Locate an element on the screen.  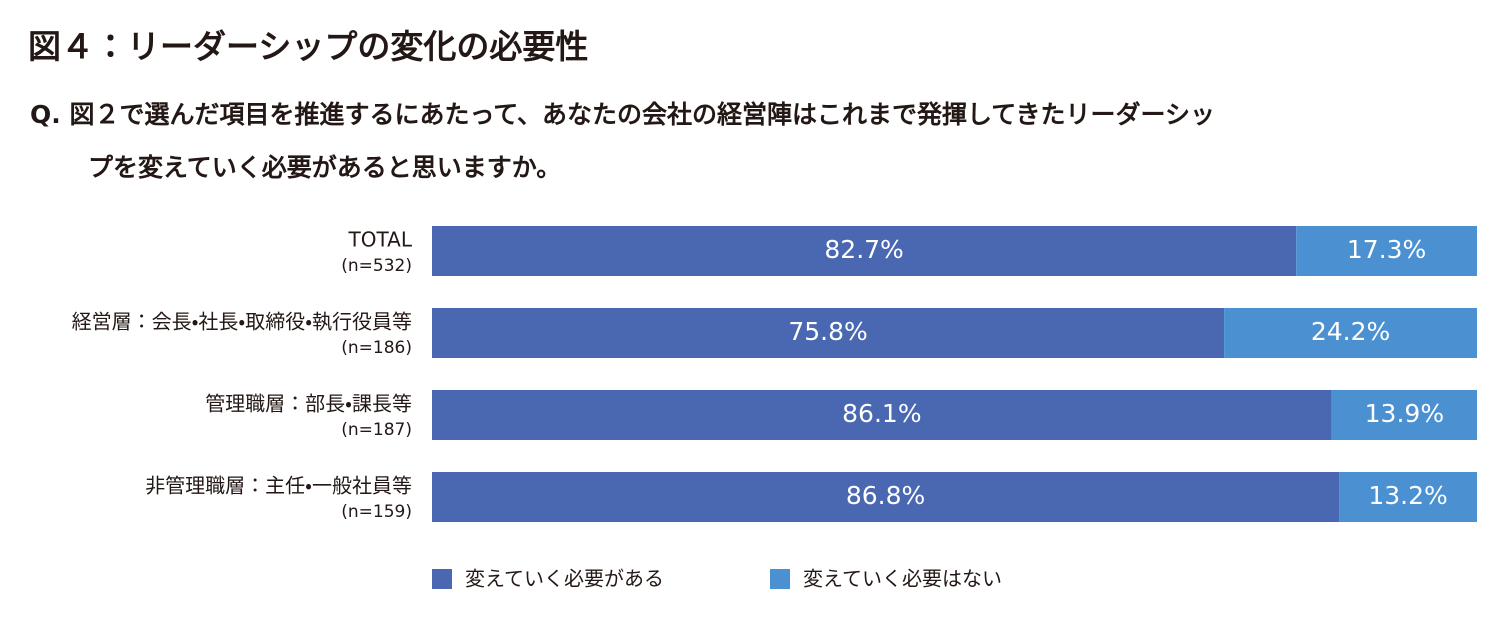
value-label: 17.3% is located at coordinates (1386, 249).